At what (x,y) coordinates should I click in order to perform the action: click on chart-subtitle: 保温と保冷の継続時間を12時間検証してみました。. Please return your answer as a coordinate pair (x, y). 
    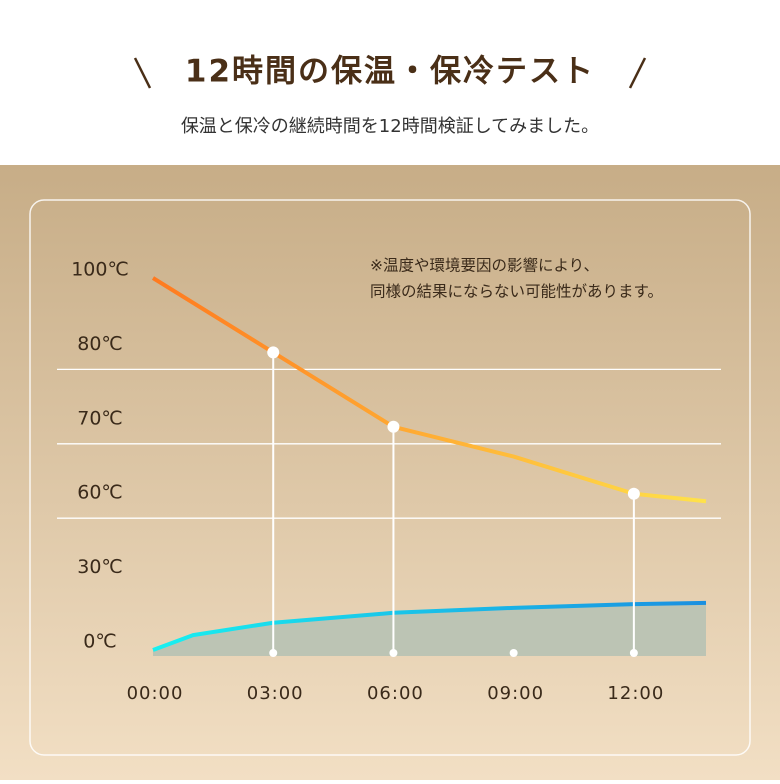
    Looking at the image, I should click on (390, 126).